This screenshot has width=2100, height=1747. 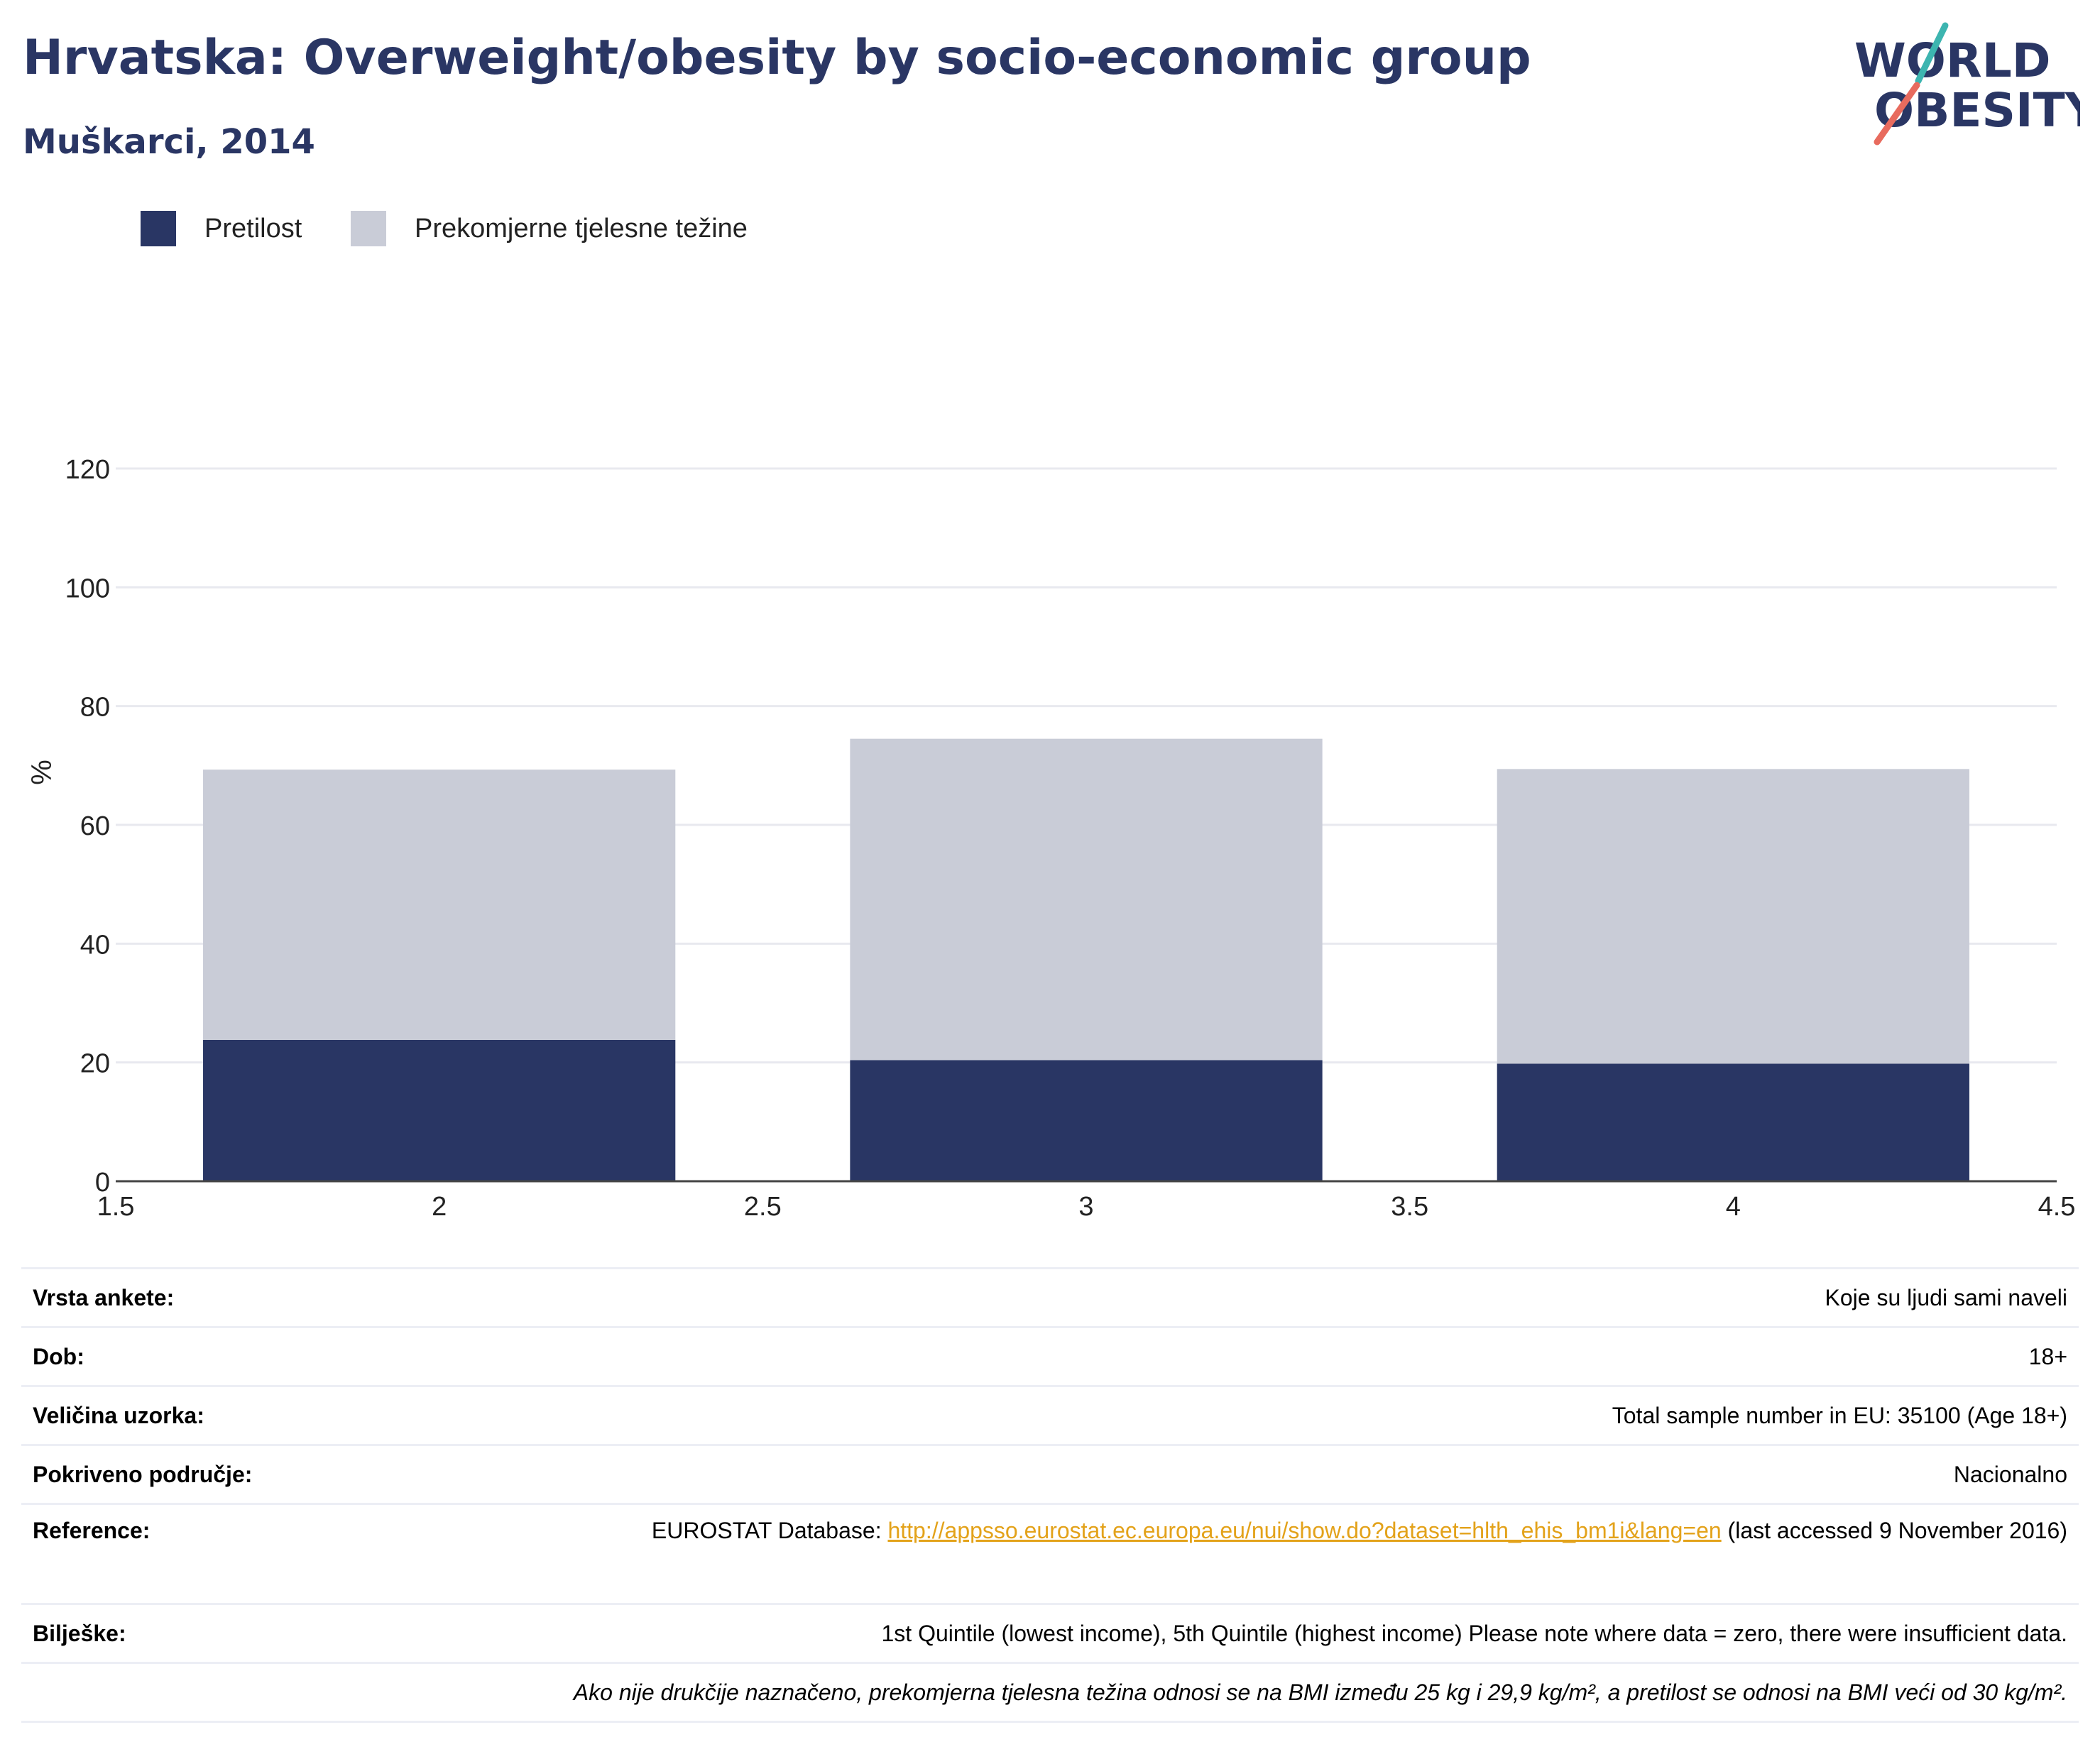 I want to click on x-tick-label: 3, so click(x=1085, y=1207).